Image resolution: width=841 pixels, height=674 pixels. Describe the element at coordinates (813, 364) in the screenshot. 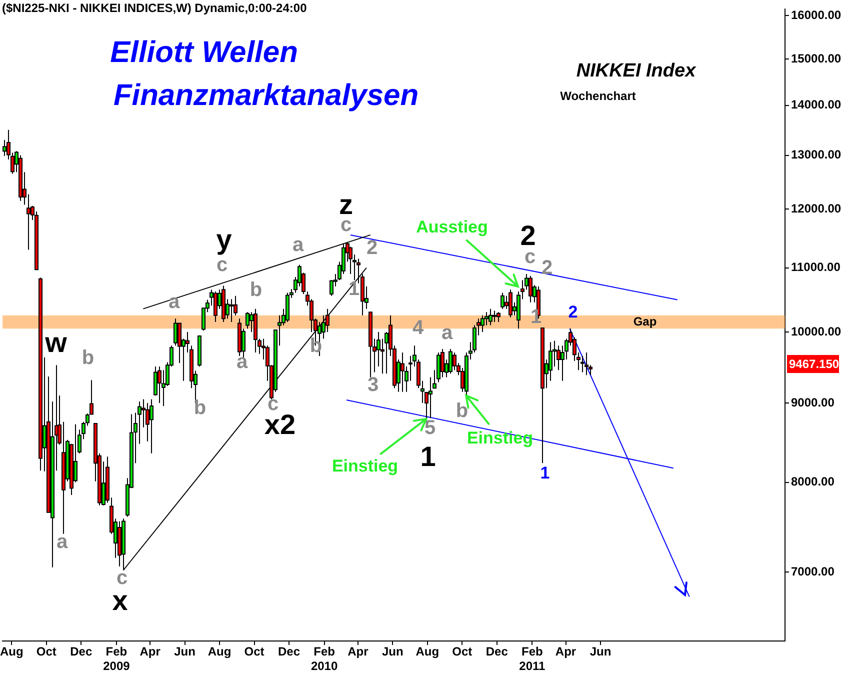

I see `text: 9467.150` at that location.